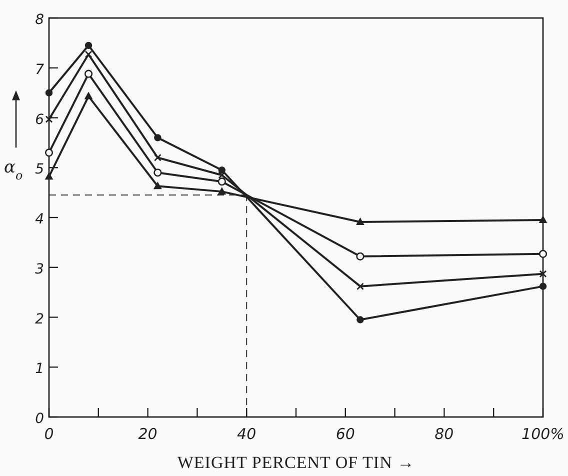 The width and height of the screenshot is (568, 476). What do you see at coordinates (345, 434) in the screenshot?
I see `x-tick-label: 60` at bounding box center [345, 434].